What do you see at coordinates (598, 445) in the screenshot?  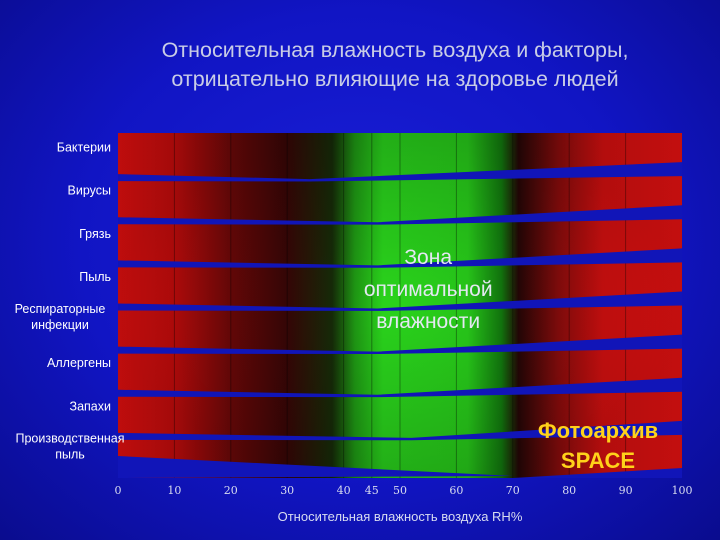 I see `photo-archive-watermark: Фотоархив SPACE` at bounding box center [598, 445].